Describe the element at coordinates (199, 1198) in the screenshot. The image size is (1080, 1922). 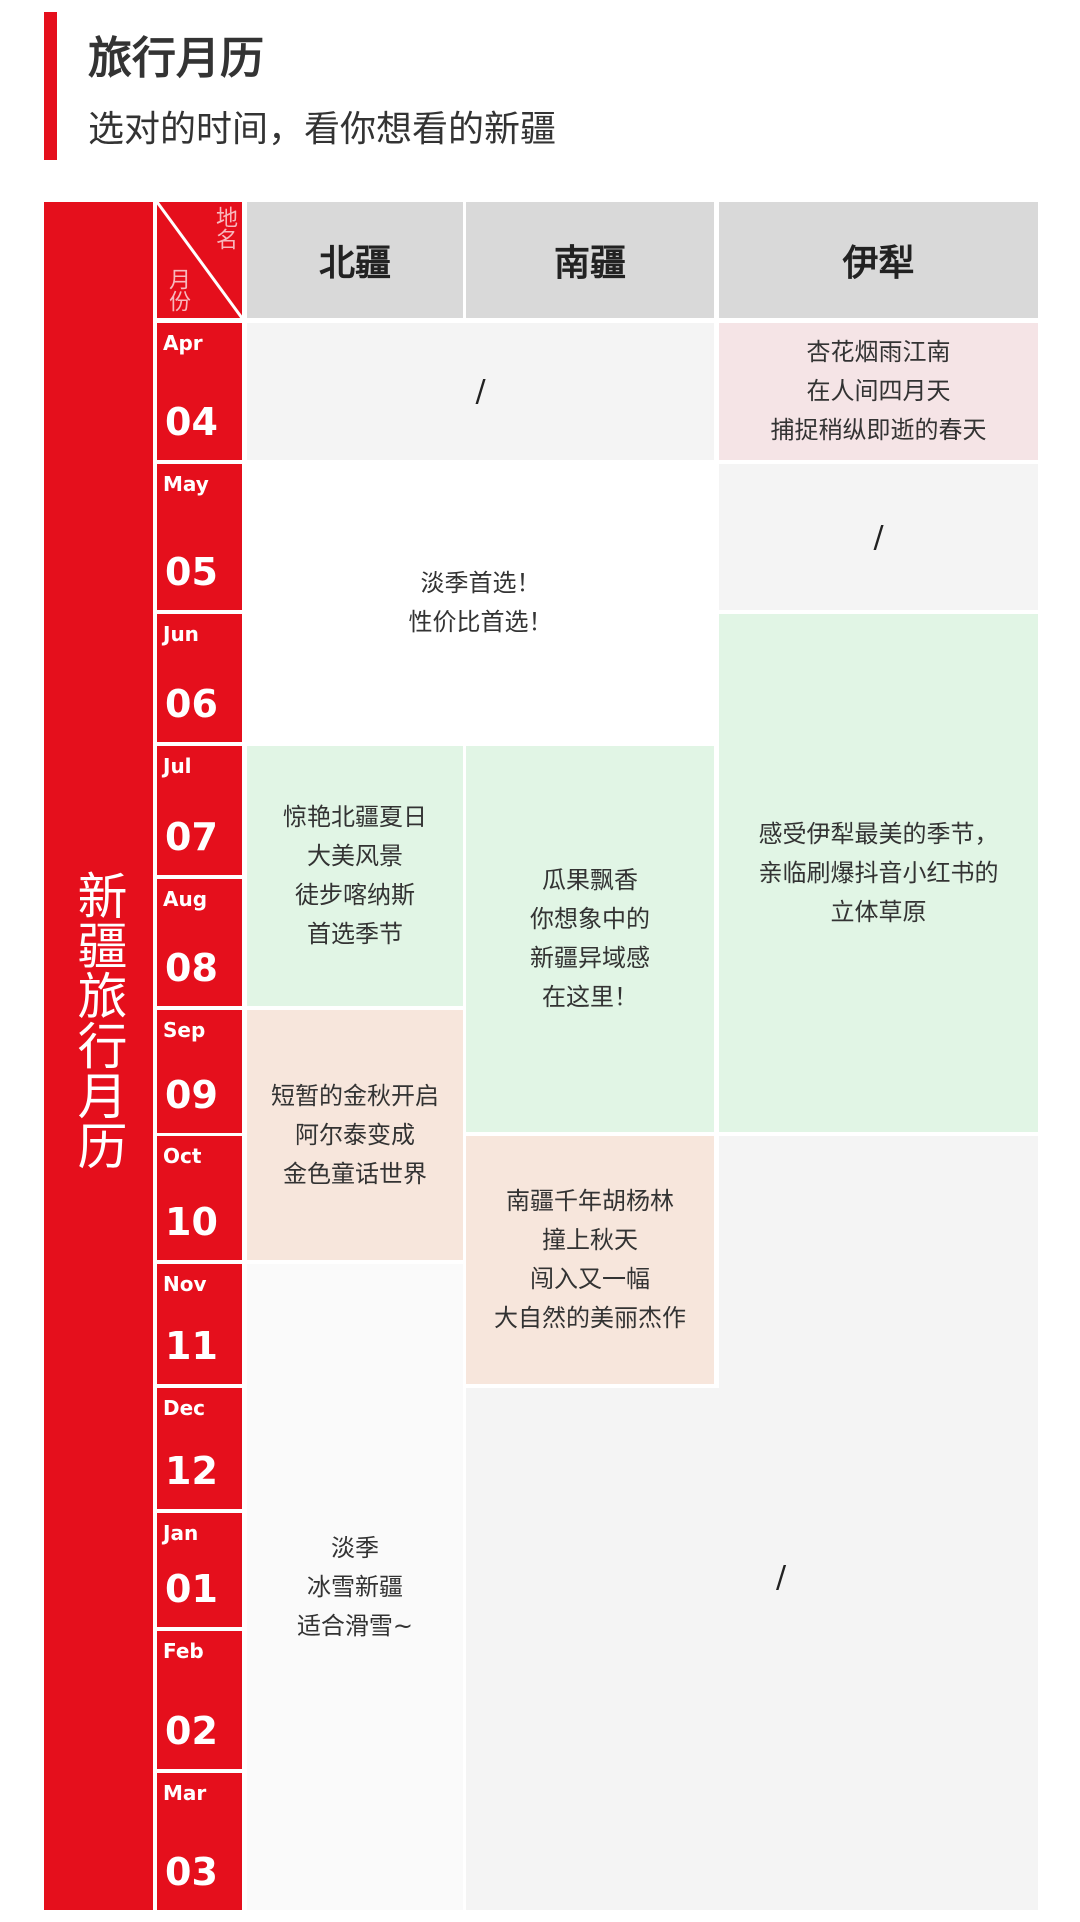
I see `month-cell-oct: Oct 10` at that location.